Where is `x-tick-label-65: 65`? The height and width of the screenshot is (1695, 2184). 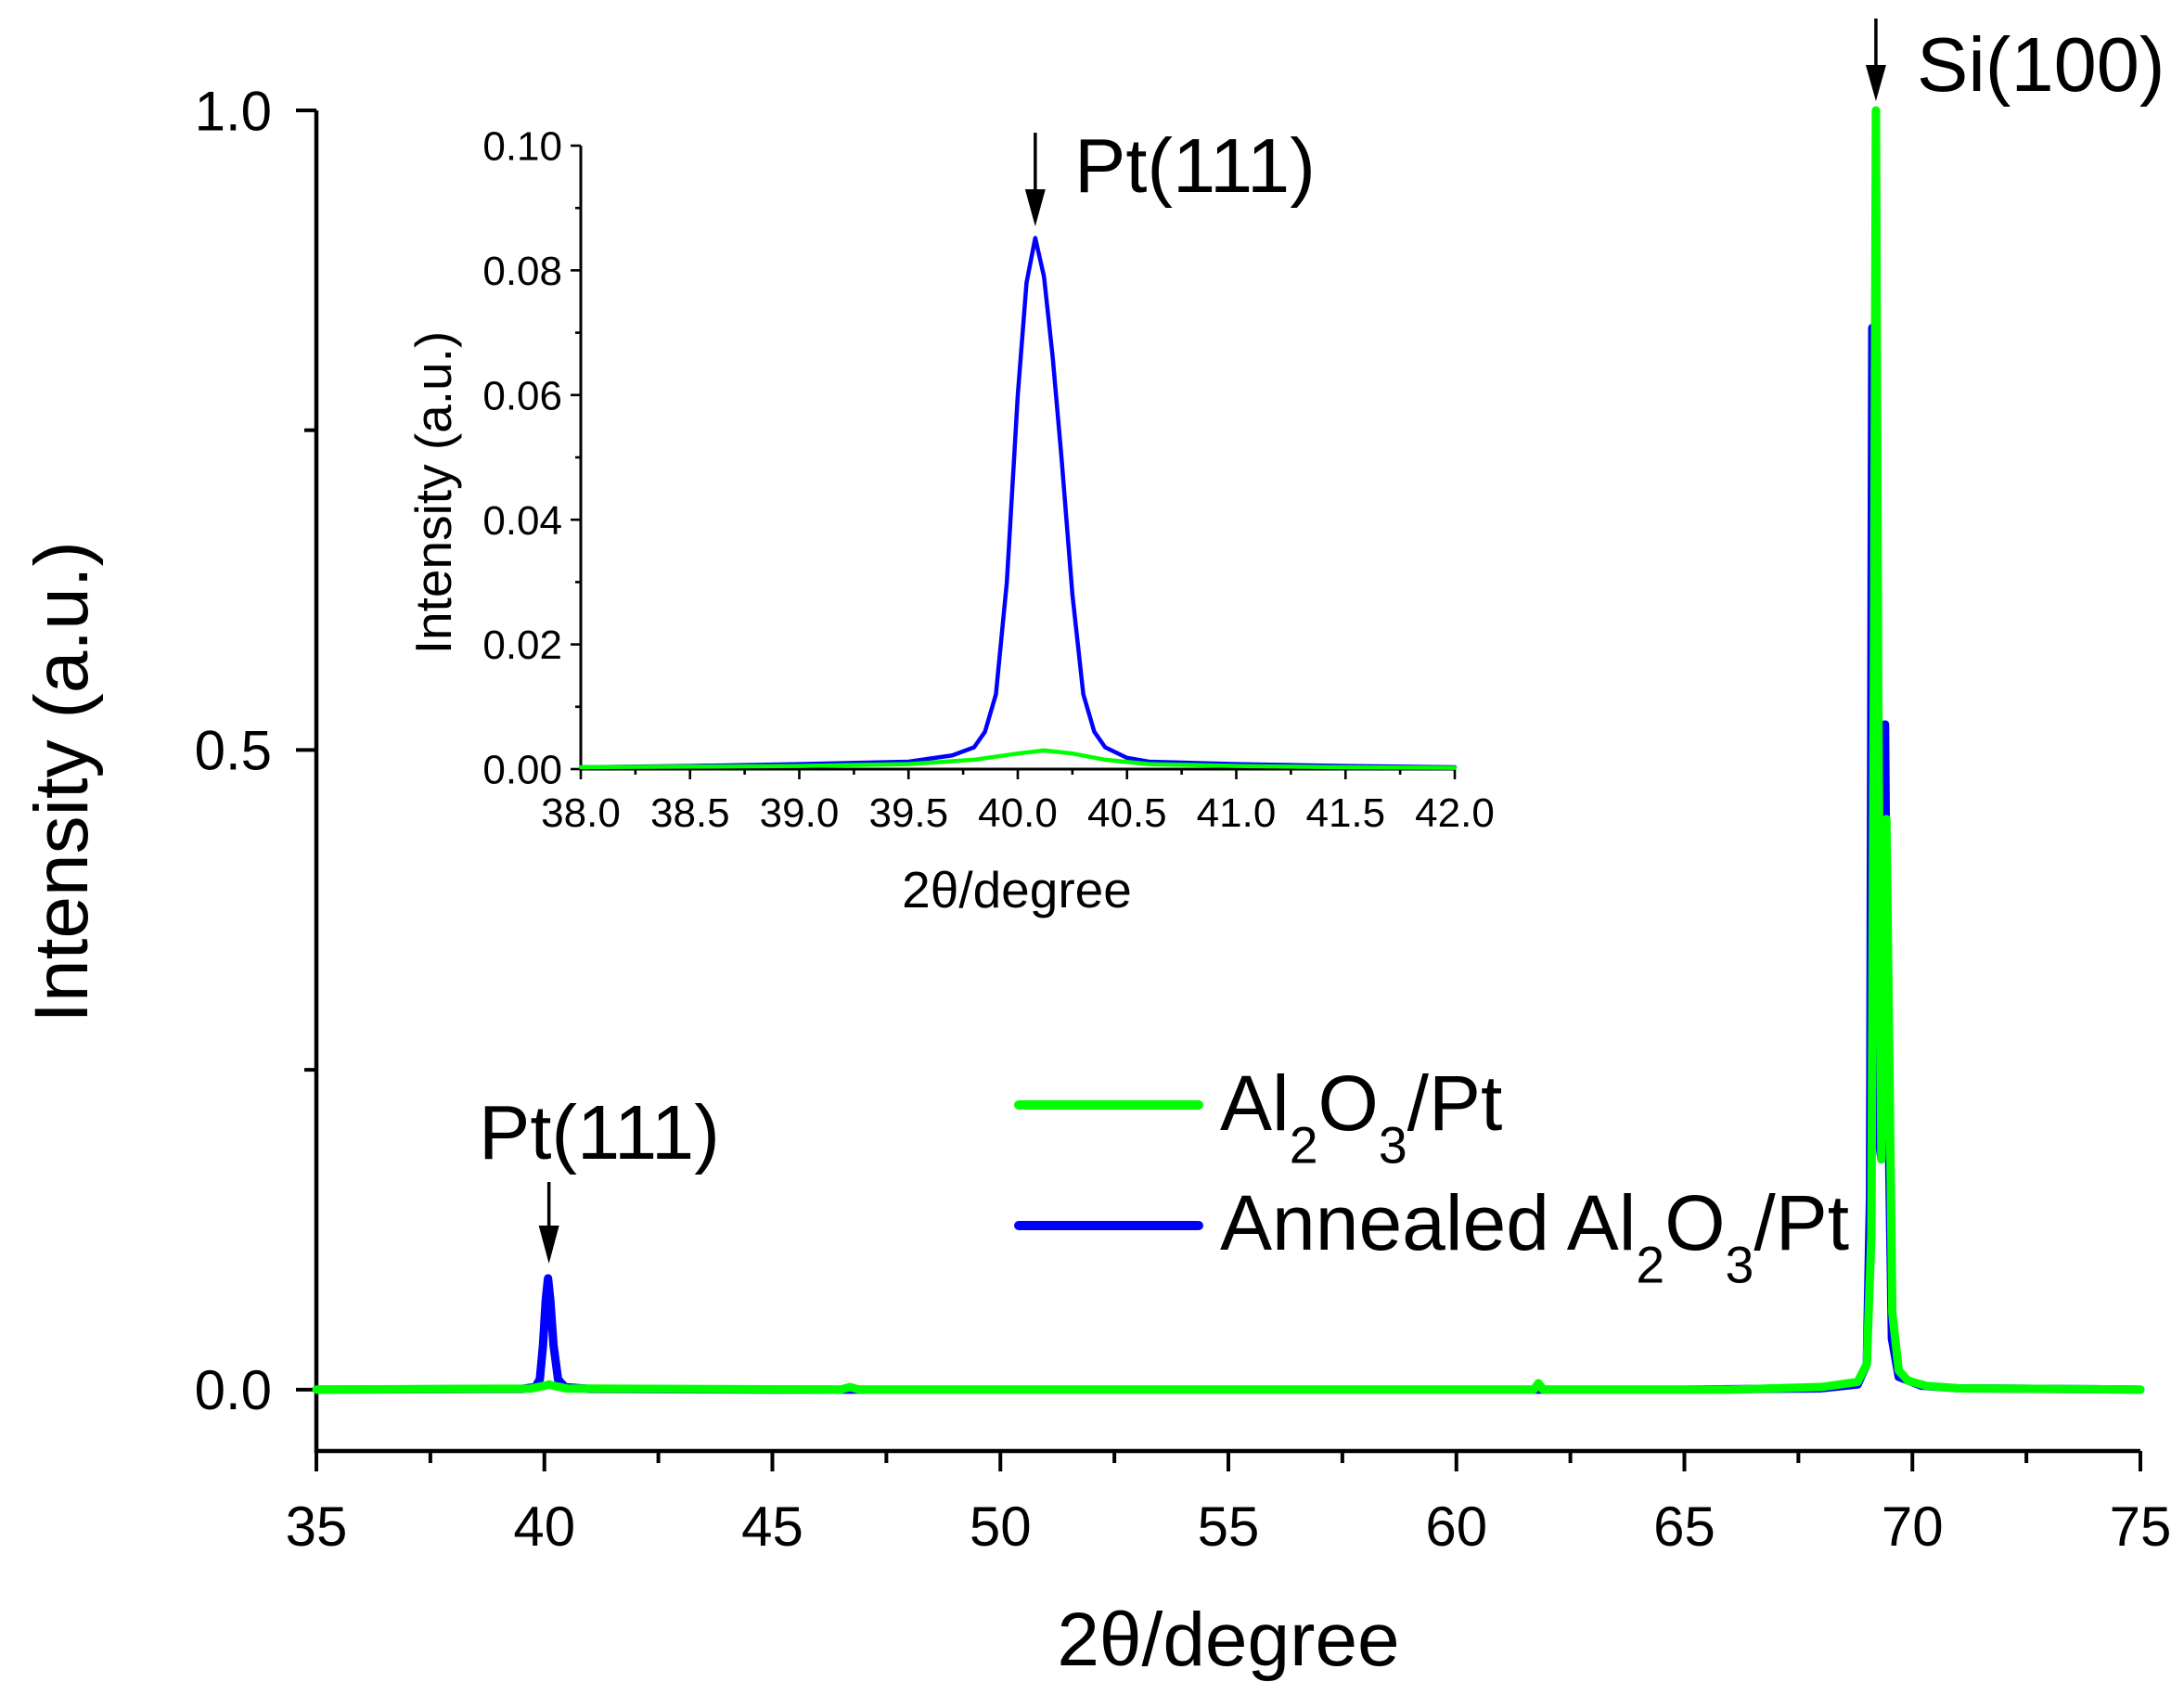 x-tick-label-65: 65 is located at coordinates (1684, 1527).